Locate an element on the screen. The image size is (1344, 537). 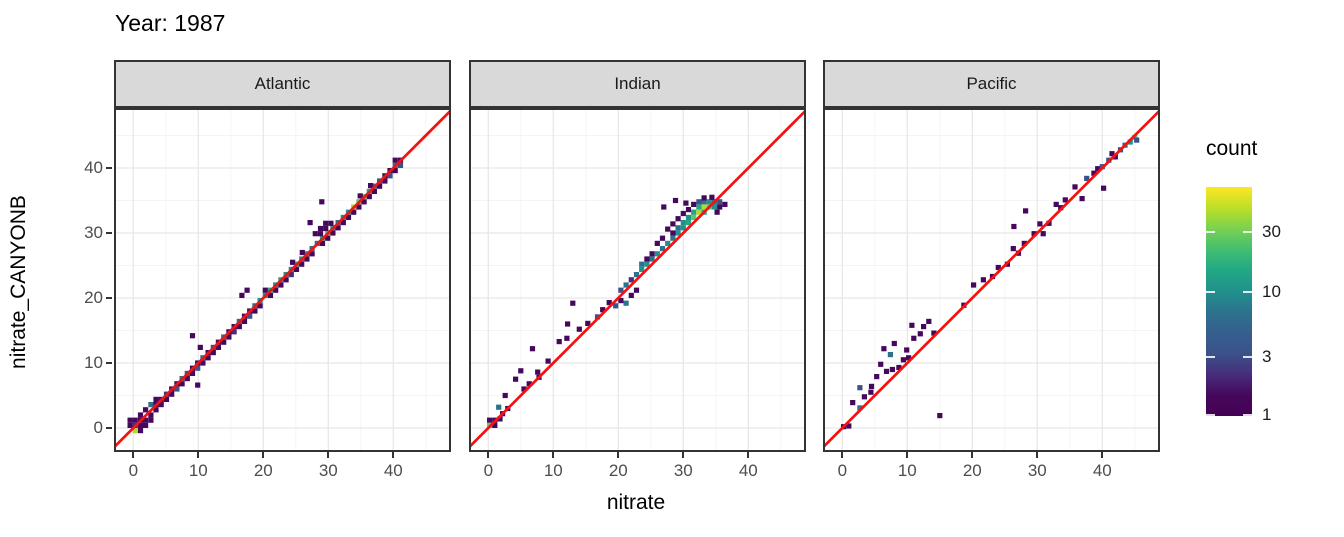
legend-tick-label: 1 is located at coordinates (1267, 414).